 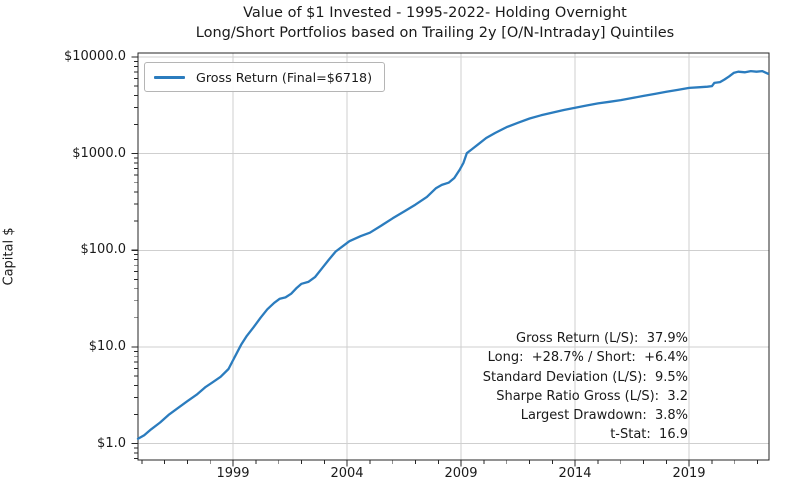 I want to click on y-tick-1000: $1000.0, so click(x=99, y=153).